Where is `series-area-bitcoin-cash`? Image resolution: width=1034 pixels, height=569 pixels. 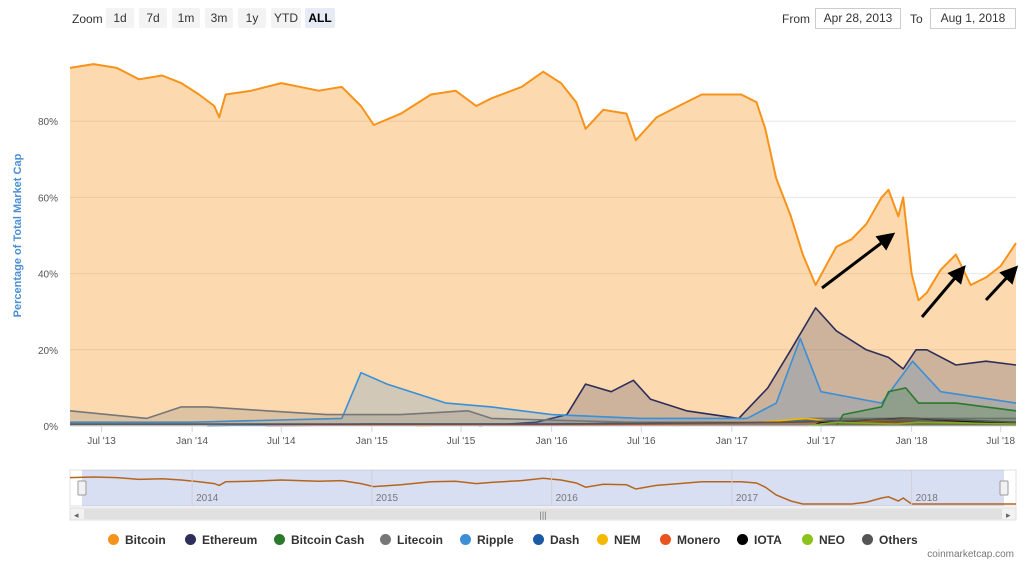
series-area-bitcoin-cash is located at coordinates (926, 406).